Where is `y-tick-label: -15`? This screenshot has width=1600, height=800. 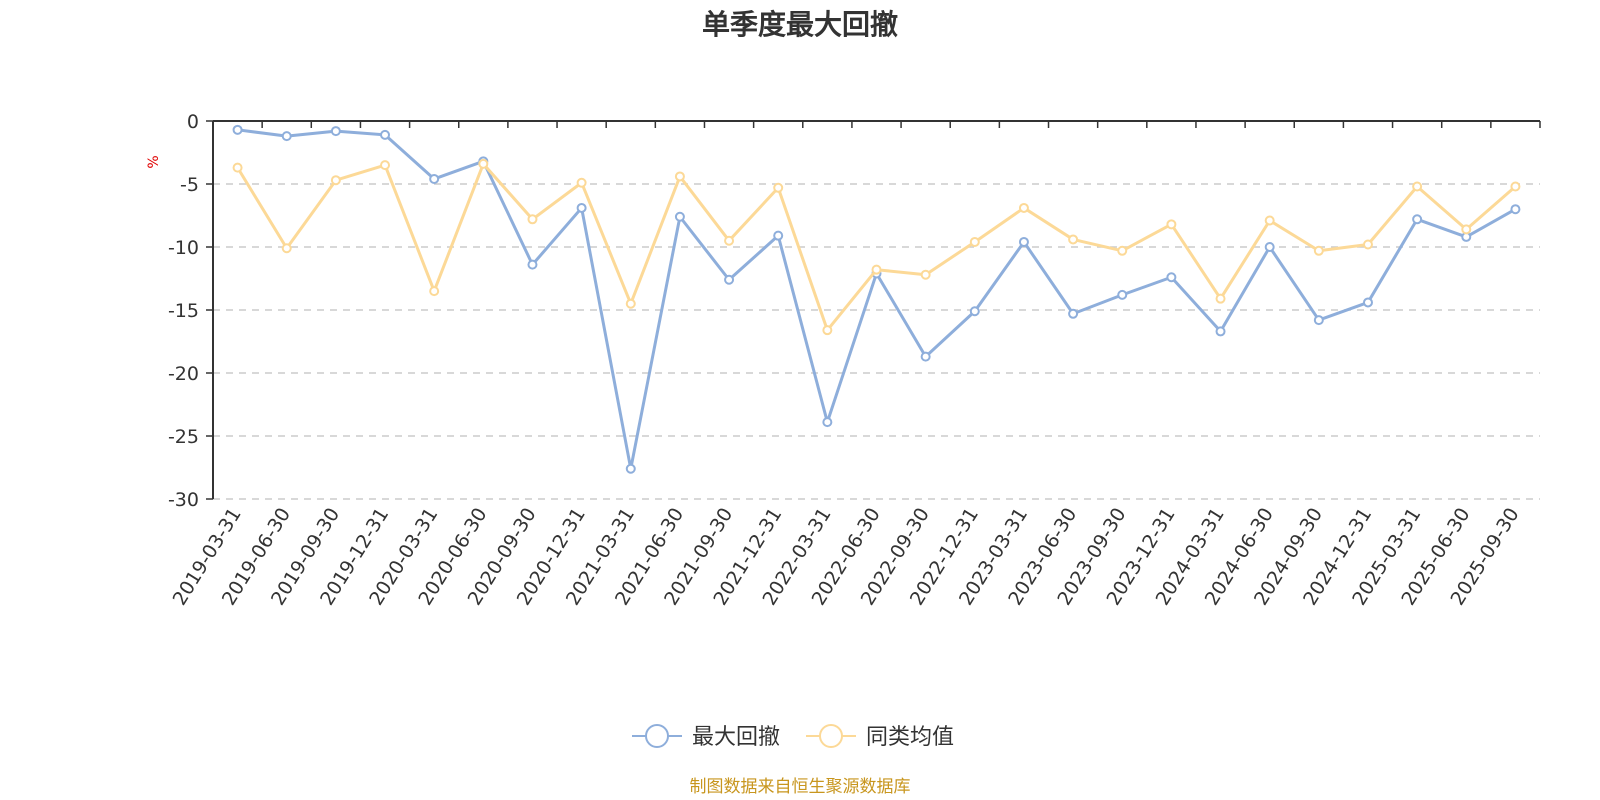 y-tick-label: -15 is located at coordinates (183, 311).